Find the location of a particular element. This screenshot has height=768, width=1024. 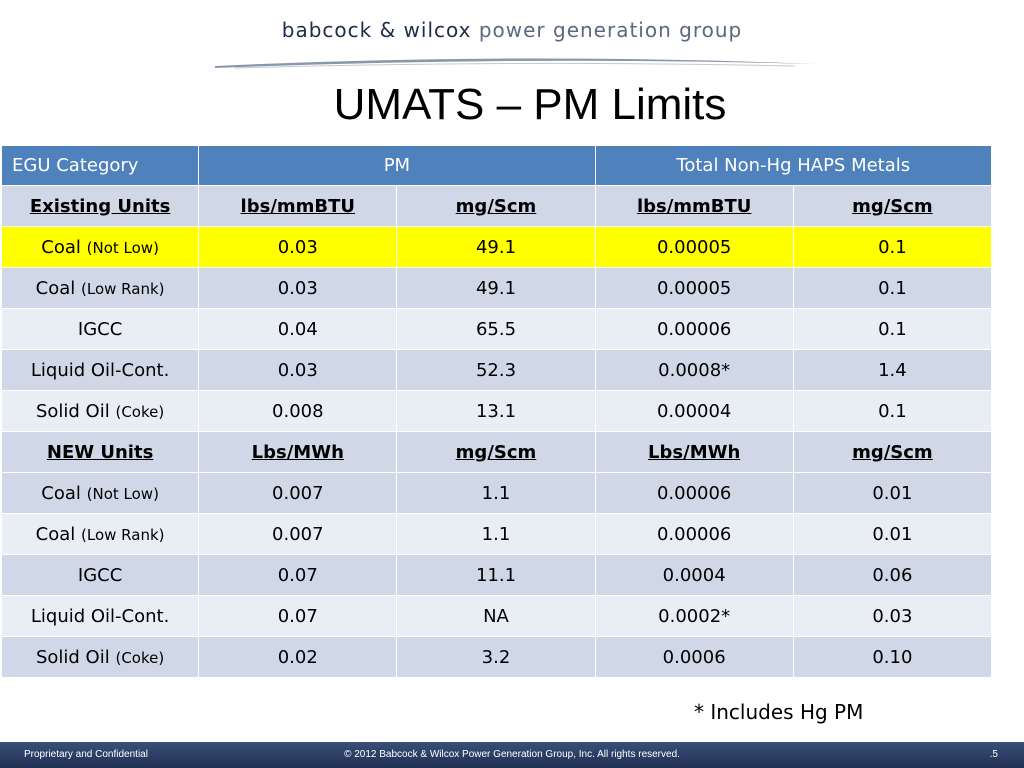

value-cell: 13.1 is located at coordinates (496, 411).